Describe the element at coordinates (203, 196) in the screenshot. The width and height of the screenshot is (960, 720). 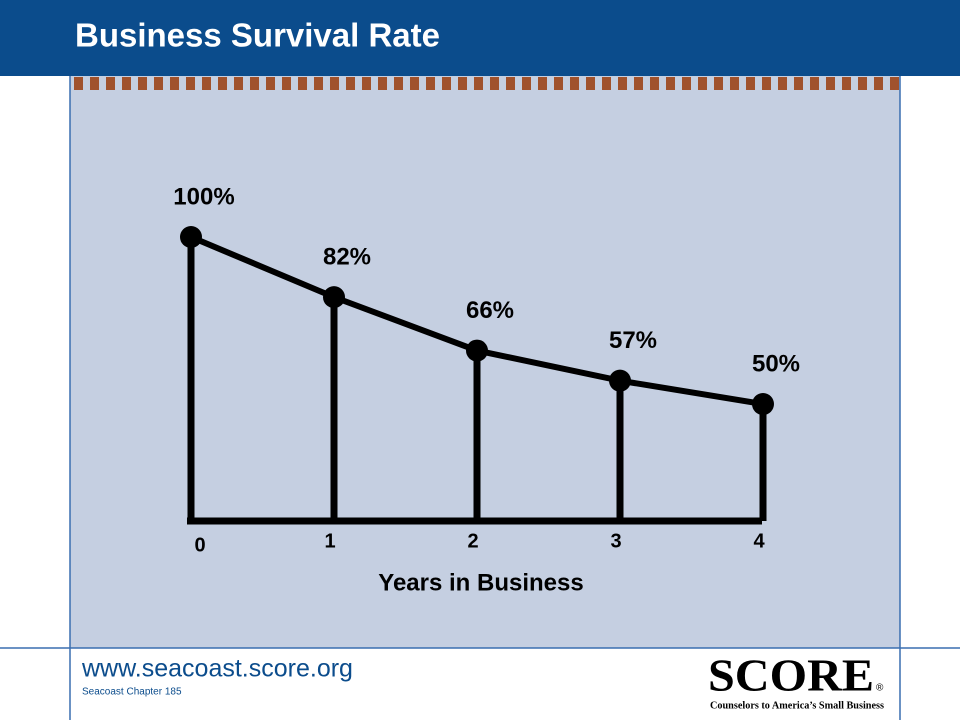
I see `value-label: 100%` at that location.